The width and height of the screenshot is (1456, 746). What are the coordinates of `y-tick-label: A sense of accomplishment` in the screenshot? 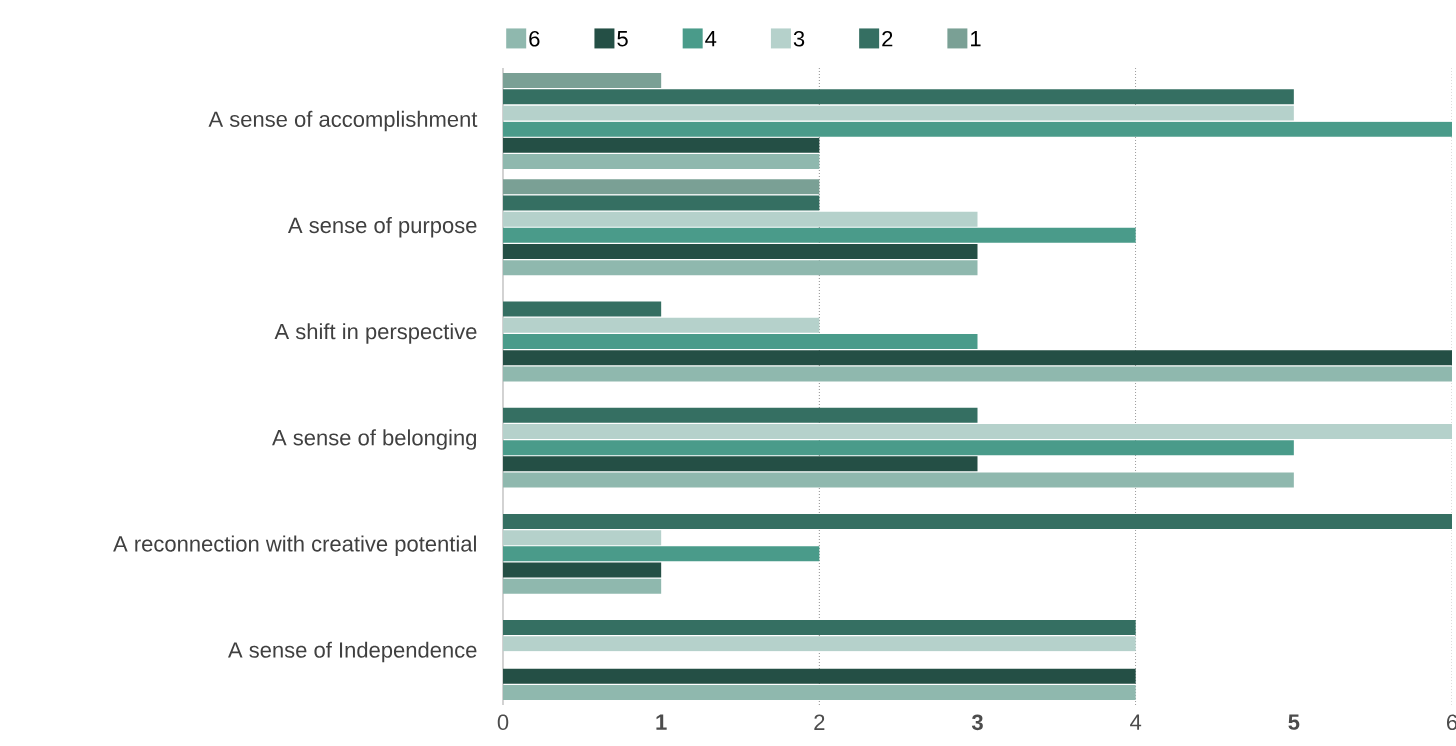 It's located at (343, 121).